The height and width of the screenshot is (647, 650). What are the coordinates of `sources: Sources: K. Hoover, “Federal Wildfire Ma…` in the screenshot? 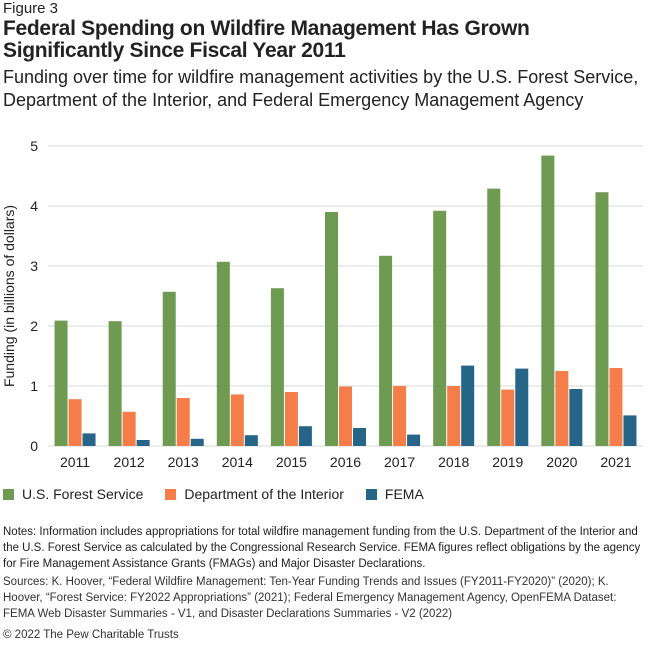 It's located at (310, 598).